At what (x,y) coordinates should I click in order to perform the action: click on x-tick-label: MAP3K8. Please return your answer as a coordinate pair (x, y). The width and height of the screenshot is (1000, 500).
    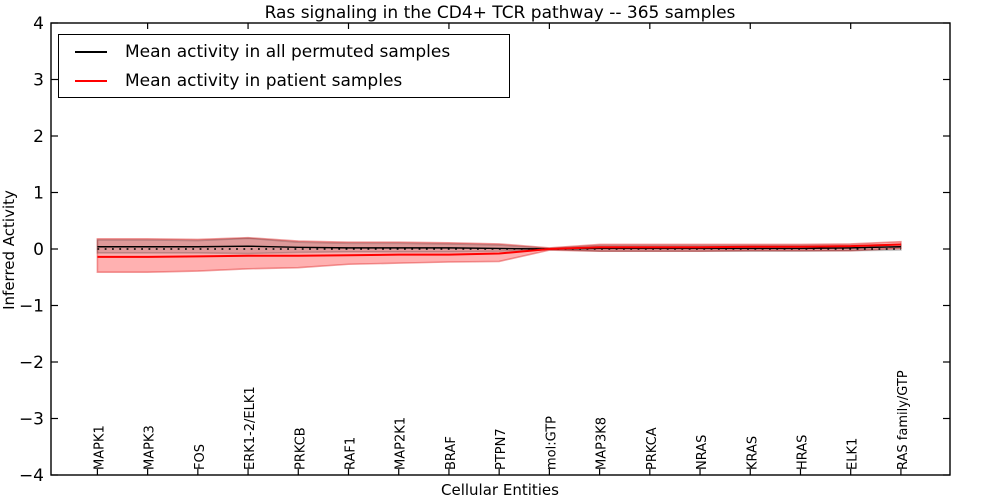
    Looking at the image, I should click on (602, 443).